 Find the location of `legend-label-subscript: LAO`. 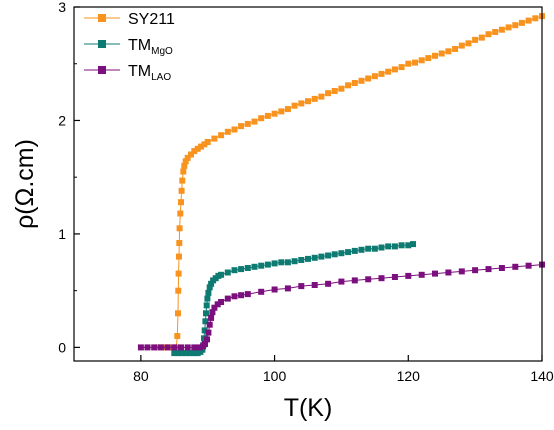

legend-label-subscript: LAO is located at coordinates (161, 77).